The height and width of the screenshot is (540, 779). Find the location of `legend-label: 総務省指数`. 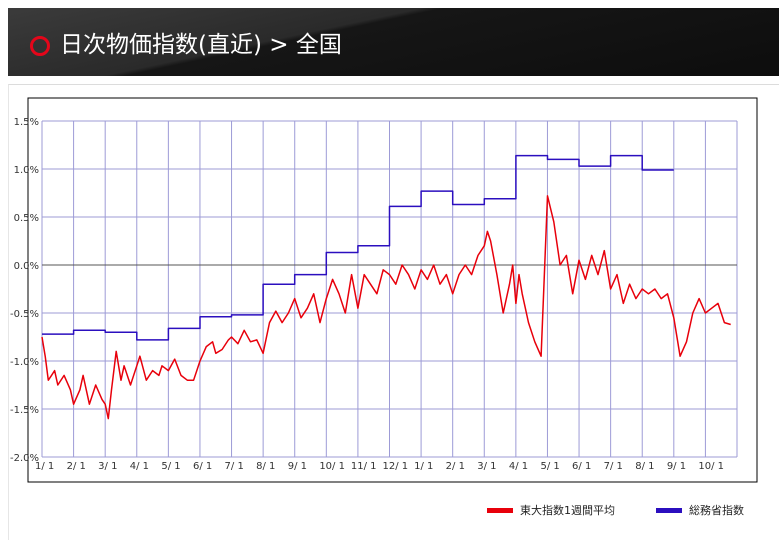

legend-label: 総務省指数 is located at coordinates (716, 510).